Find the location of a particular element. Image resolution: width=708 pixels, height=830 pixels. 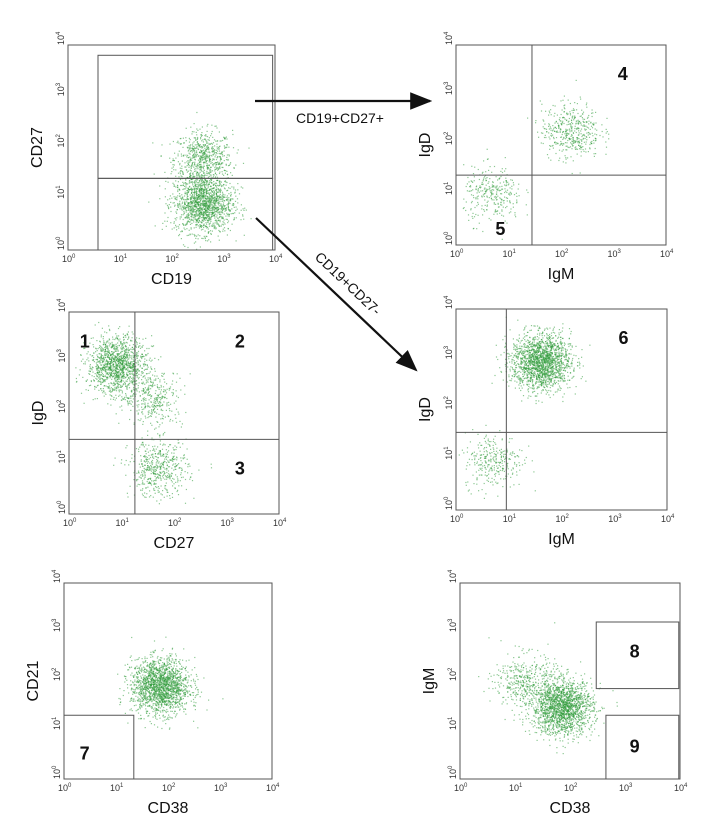

y-tick-exponent: 1 is located at coordinates (447, 183).